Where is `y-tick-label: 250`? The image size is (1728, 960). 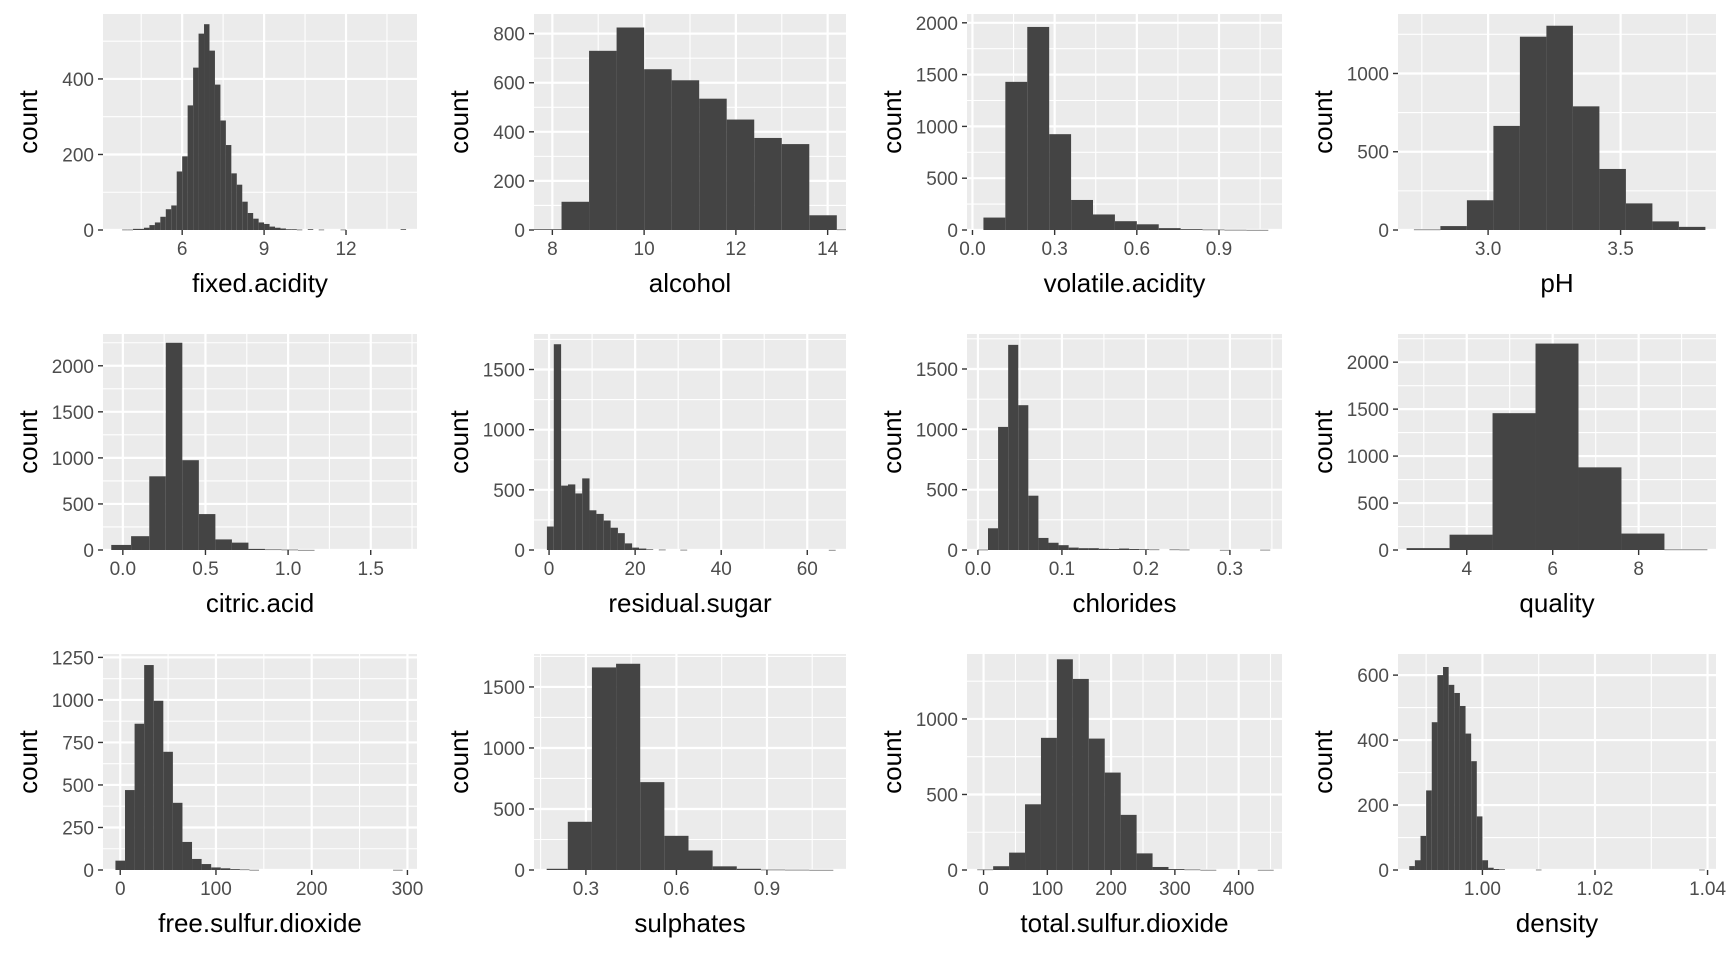 y-tick-label: 250 is located at coordinates (78, 828).